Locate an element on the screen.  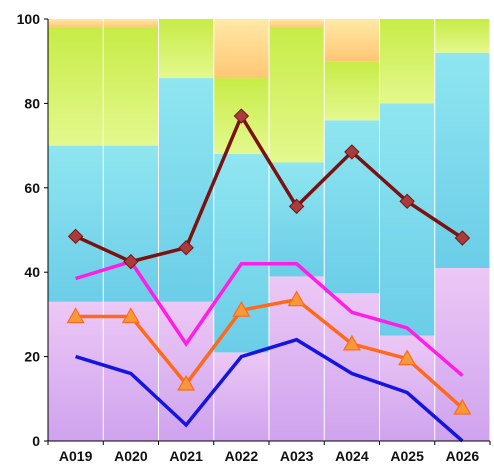
x-tick-label-a019: A019 is located at coordinates (76, 456).